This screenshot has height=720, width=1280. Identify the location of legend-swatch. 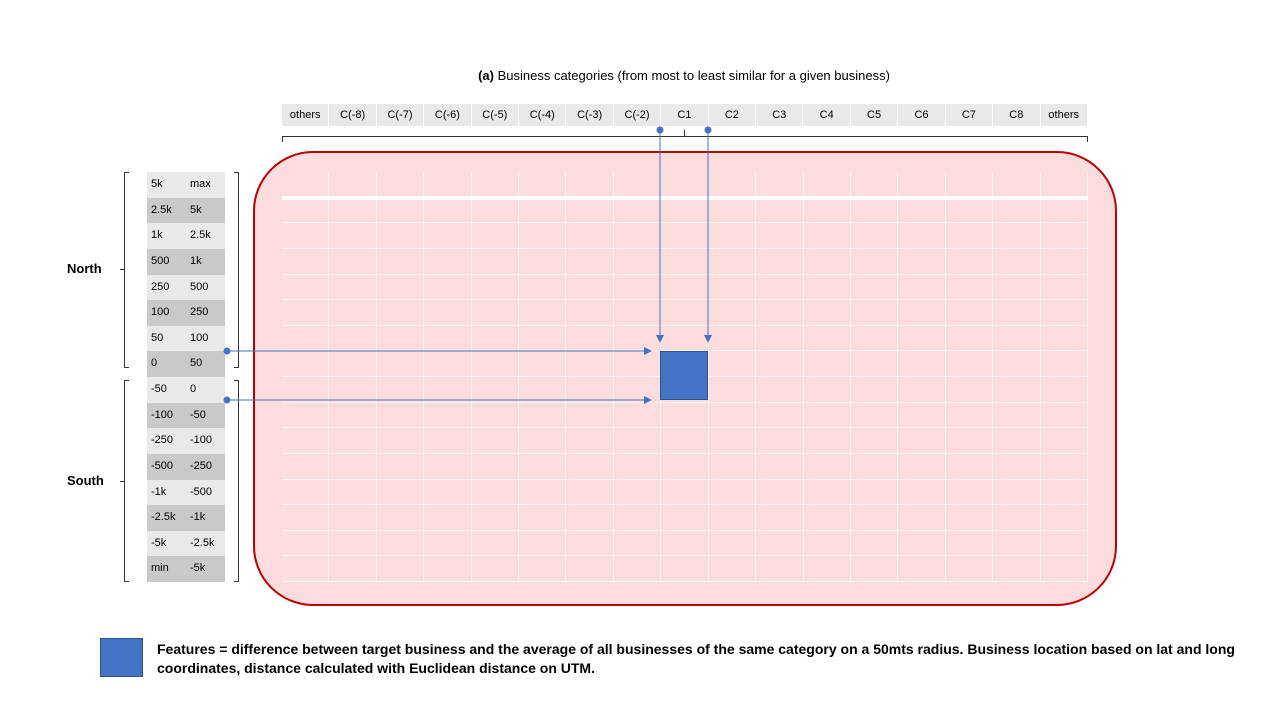
(121, 657).